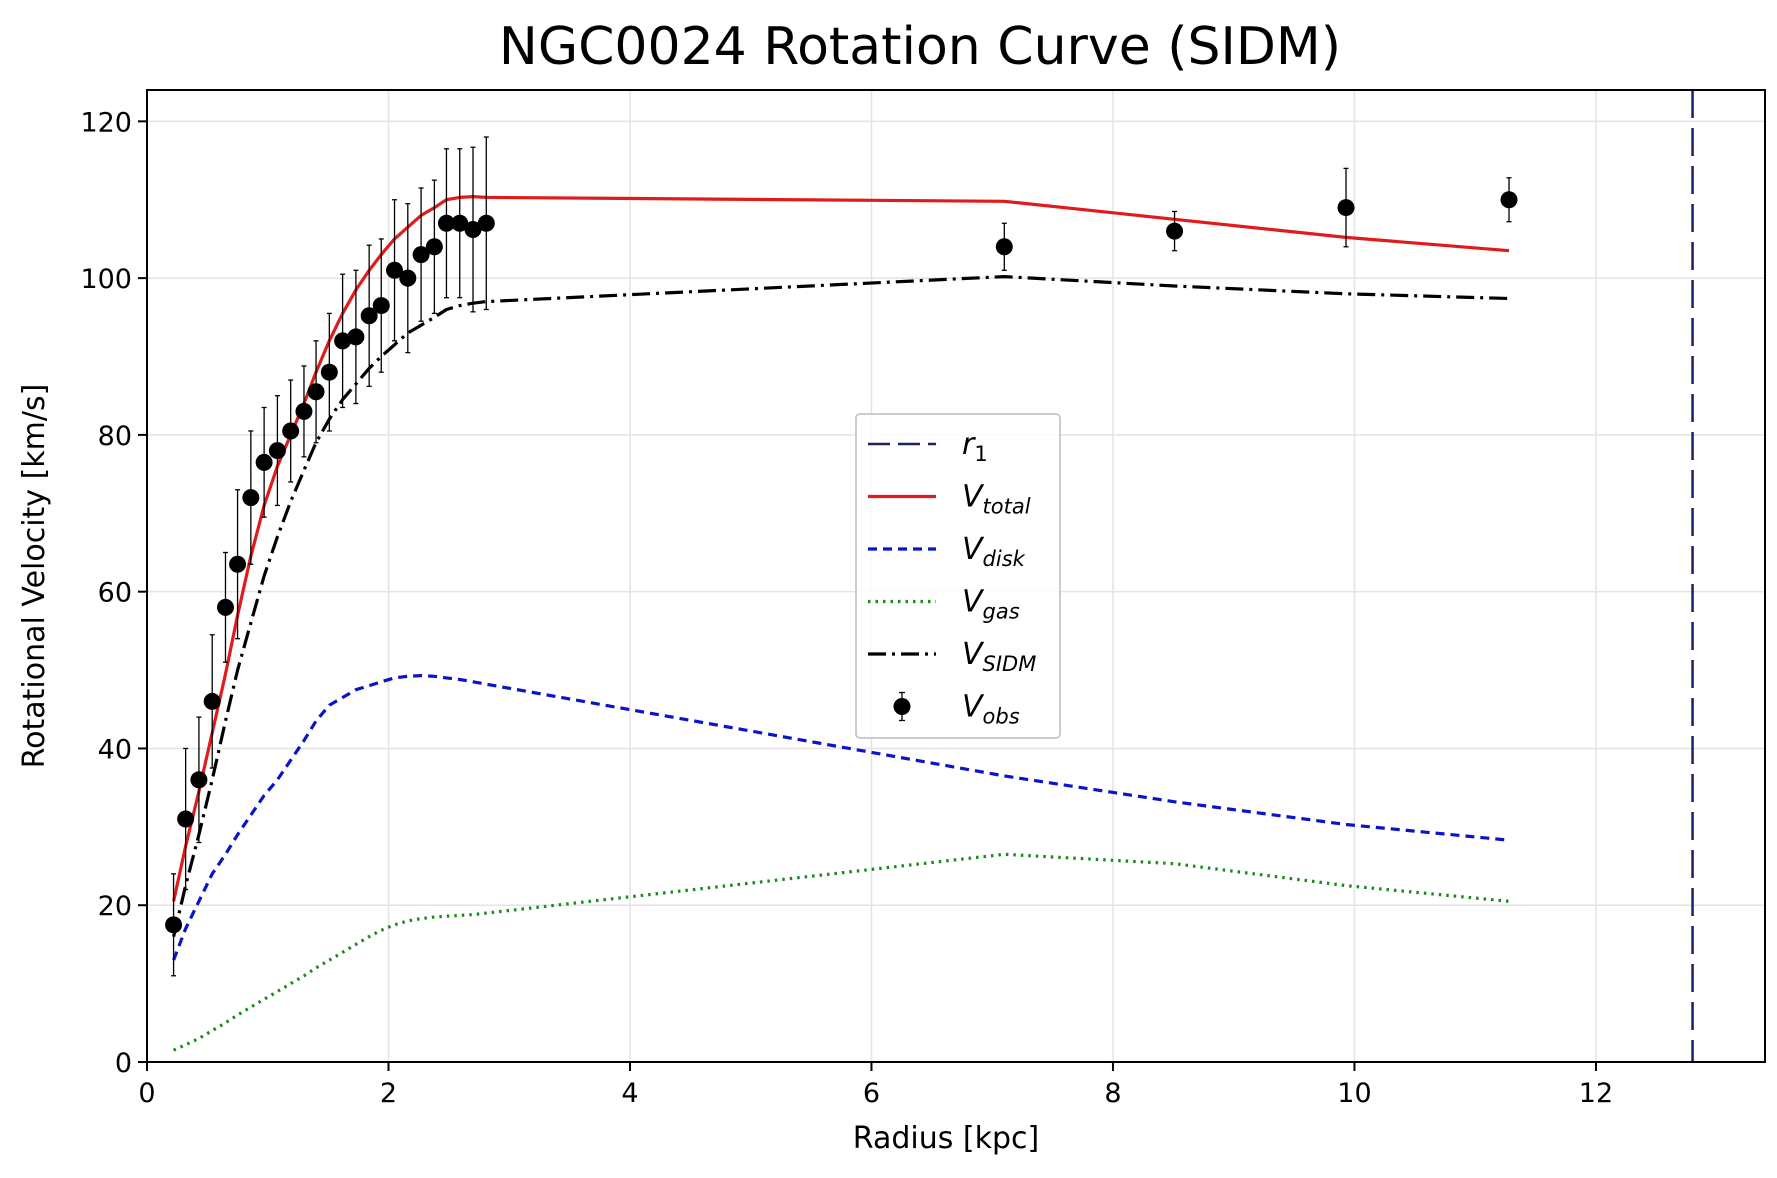 This screenshot has height=1178, width=1777. Describe the element at coordinates (969, 444) in the screenshot. I see `legend-label-main: r` at that location.